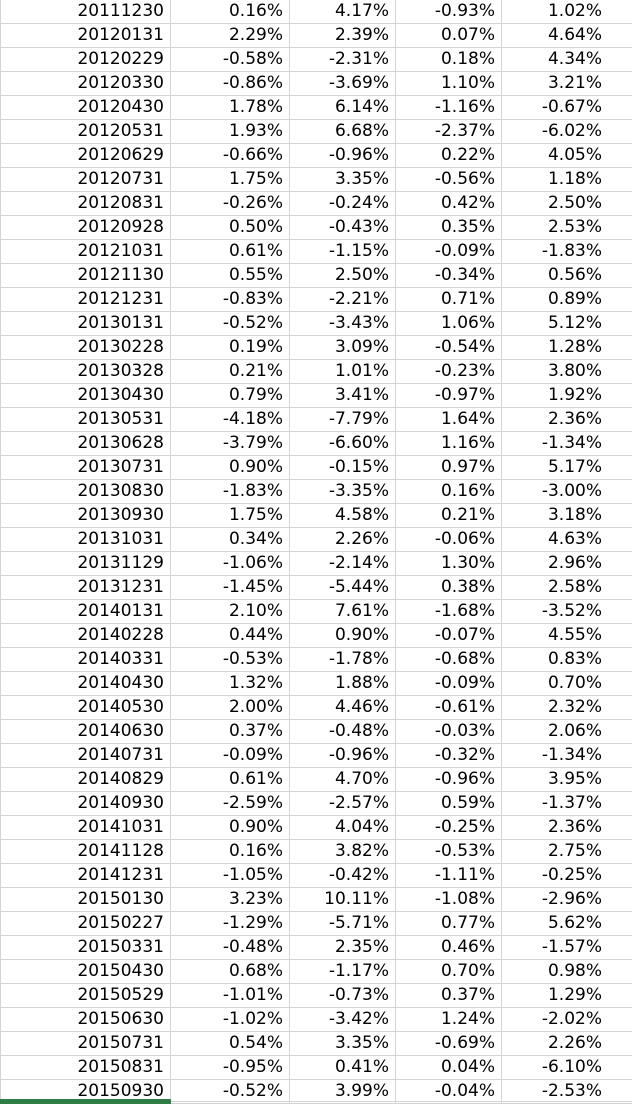  What do you see at coordinates (230, 491) in the screenshot?
I see `col-b-cell: -1.83%` at bounding box center [230, 491].